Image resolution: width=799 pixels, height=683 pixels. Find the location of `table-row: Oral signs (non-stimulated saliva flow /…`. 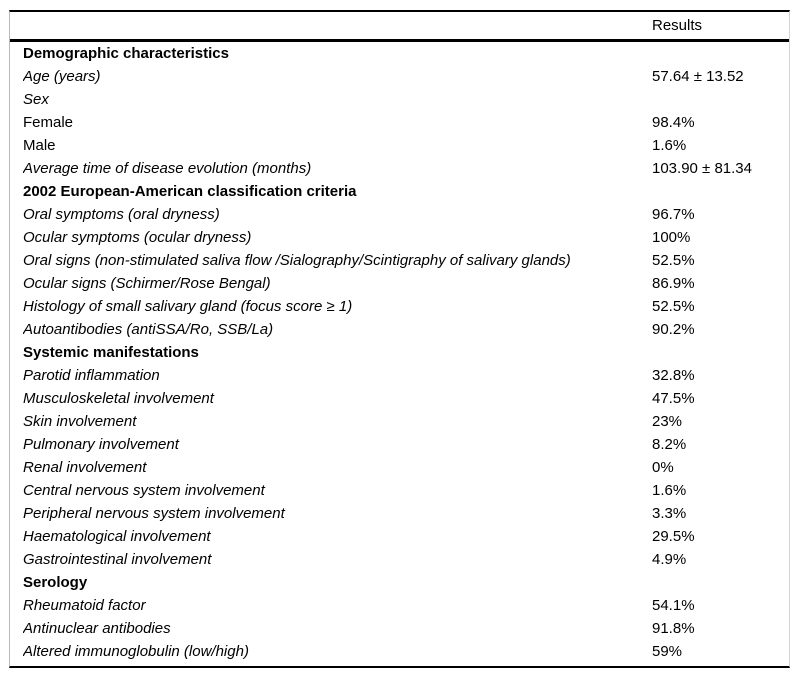

table-row: Oral signs (non-stimulated saliva flow /… is located at coordinates (399, 260).